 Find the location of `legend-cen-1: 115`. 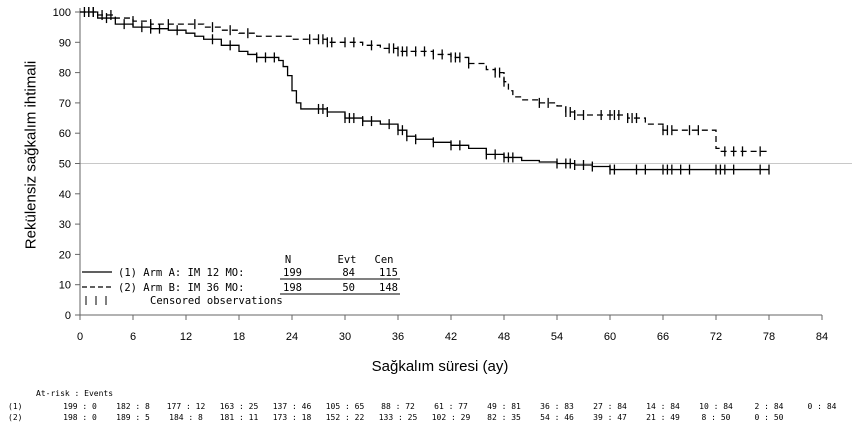

legend-cen-1: 115 is located at coordinates (388, 273).